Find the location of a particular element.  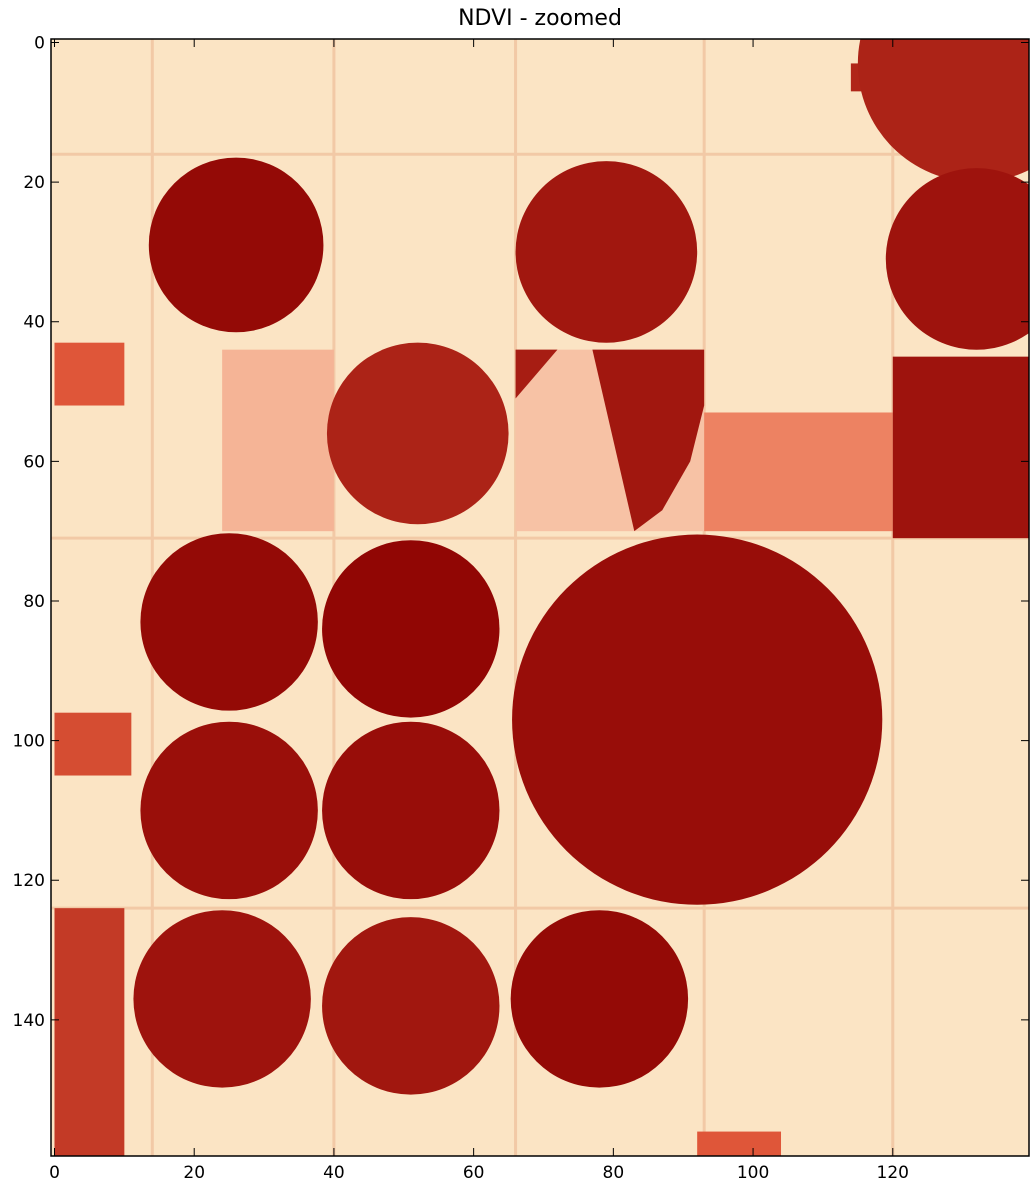

y-tick-label-120: 120 is located at coordinates (29, 881).